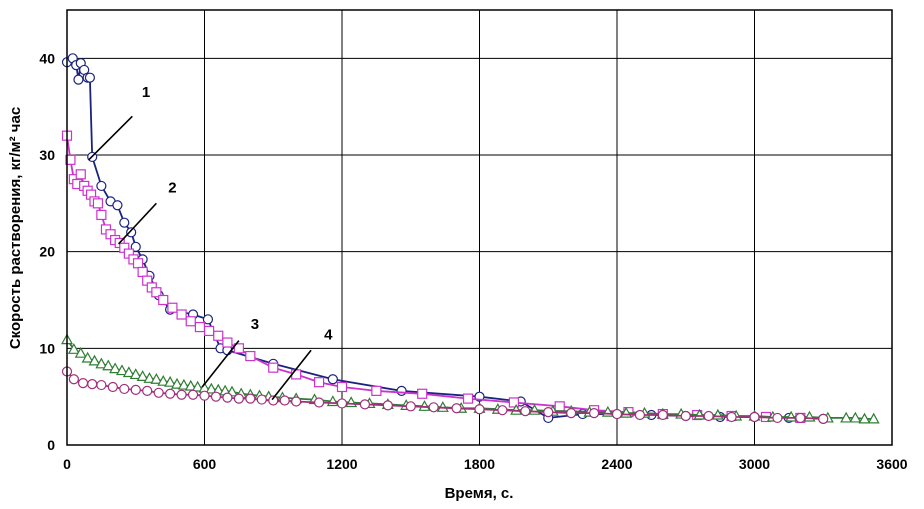 The width and height of the screenshot is (924, 509). I want to click on x-axis-label: Время, с., so click(479, 493).